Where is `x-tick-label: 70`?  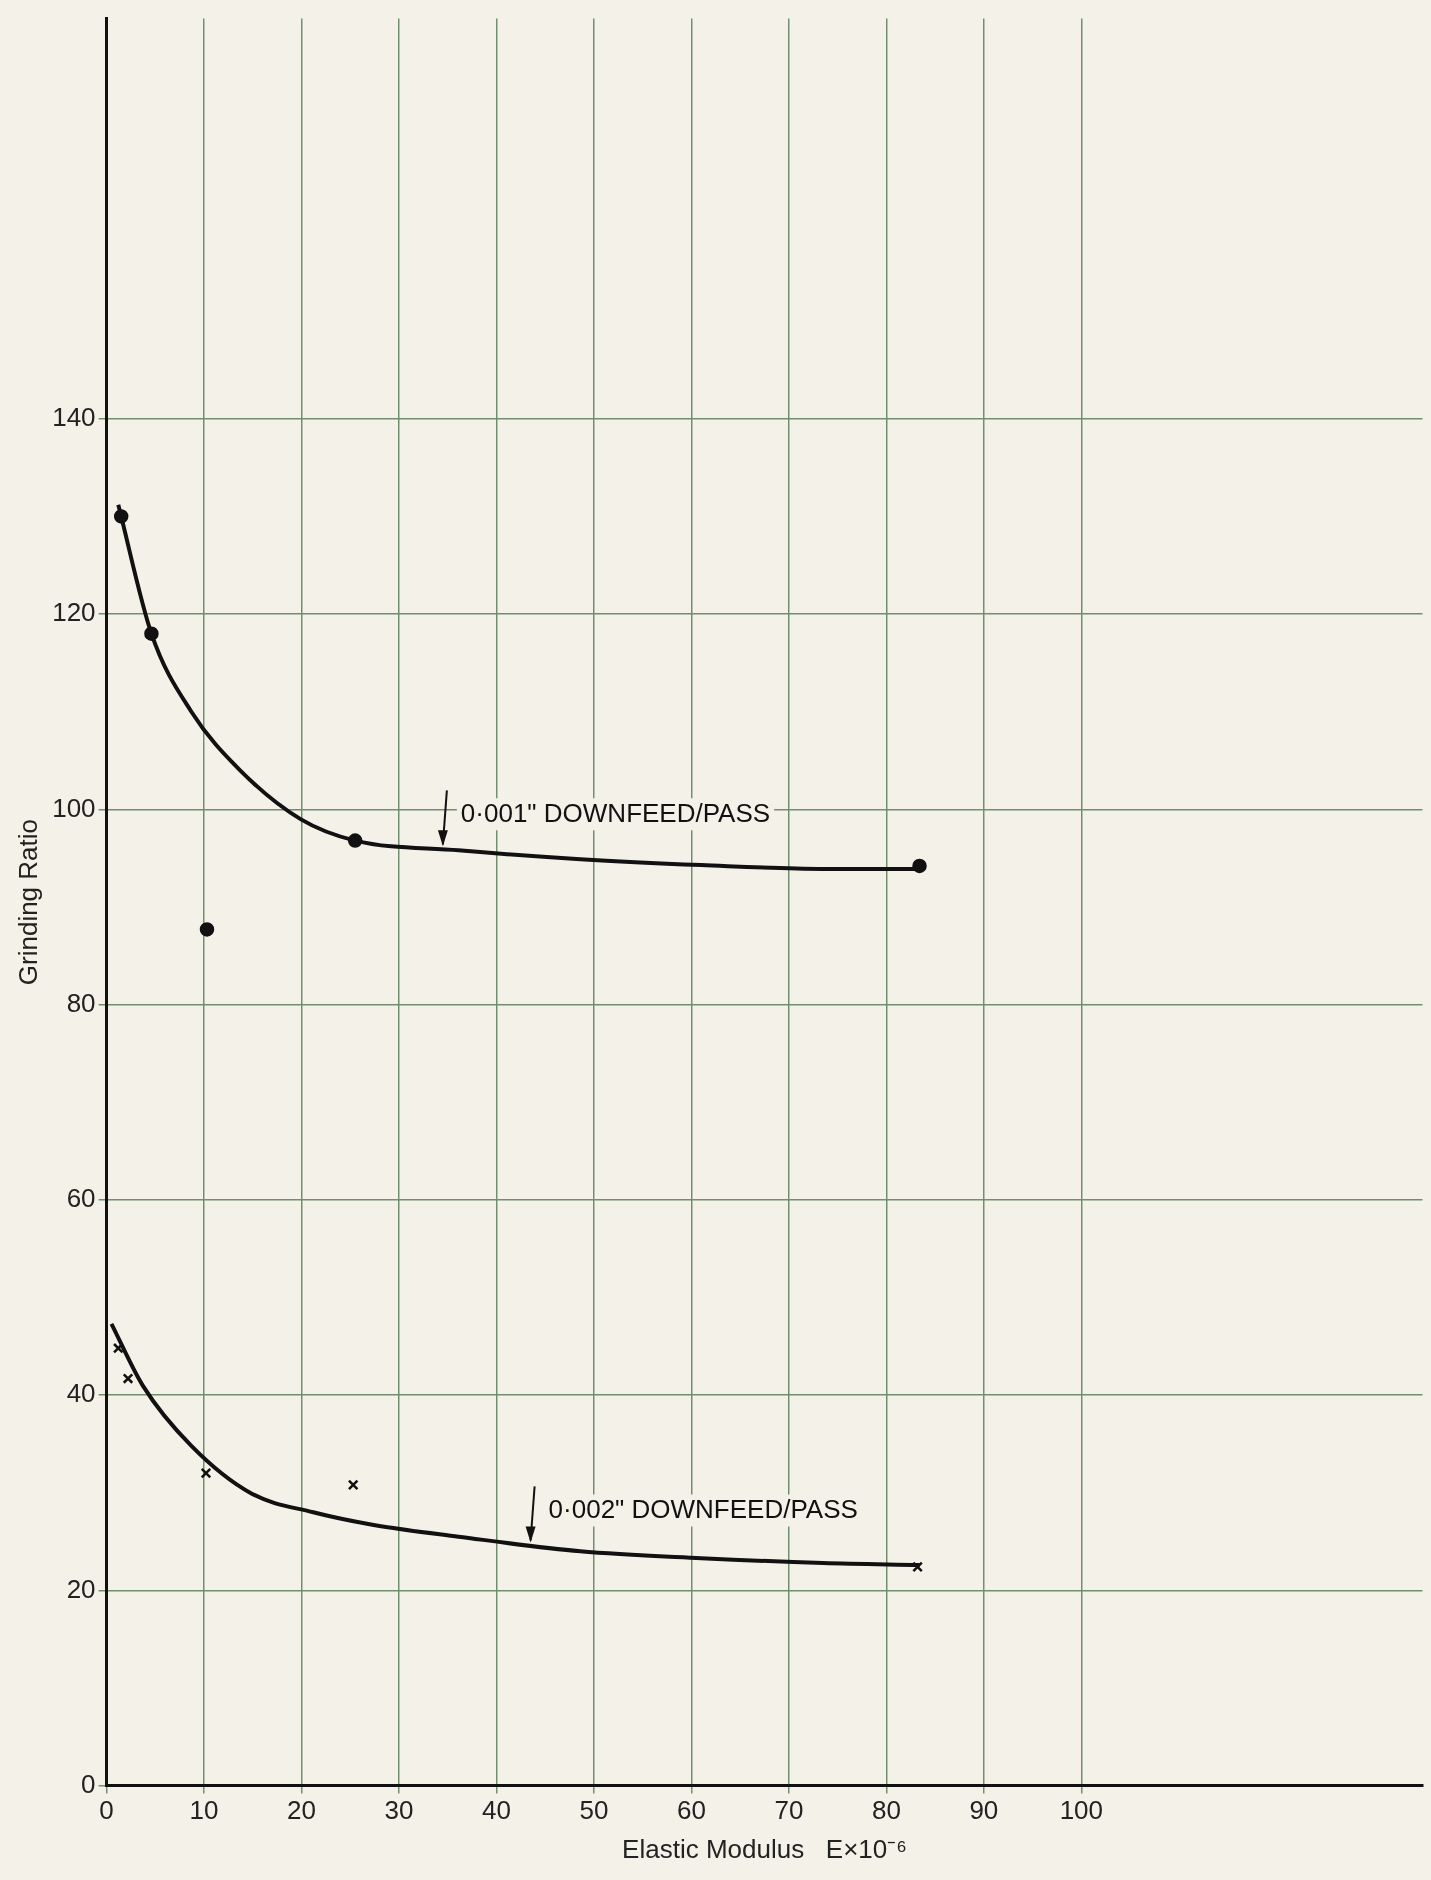
x-tick-label: 70 is located at coordinates (789, 1810).